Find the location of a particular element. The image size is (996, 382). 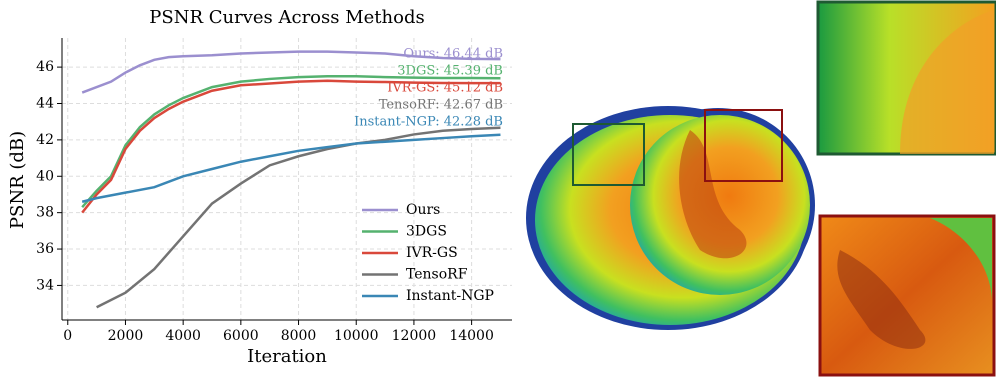

x-tick-label: 14000 is located at coordinates (471, 336).